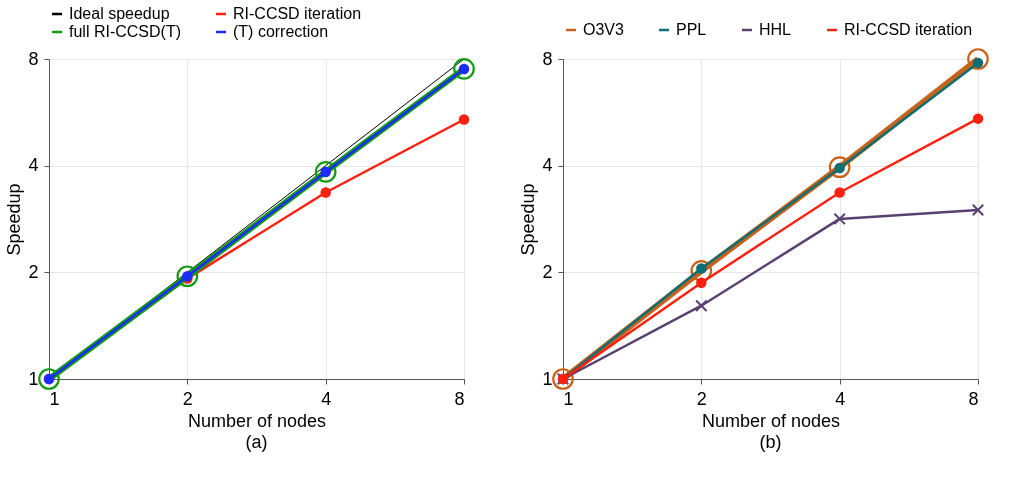 Image resolution: width=1035 pixels, height=480 pixels. Describe the element at coordinates (125, 31) in the screenshot. I see `legend-label: full RI-CCSD(T)` at that location.